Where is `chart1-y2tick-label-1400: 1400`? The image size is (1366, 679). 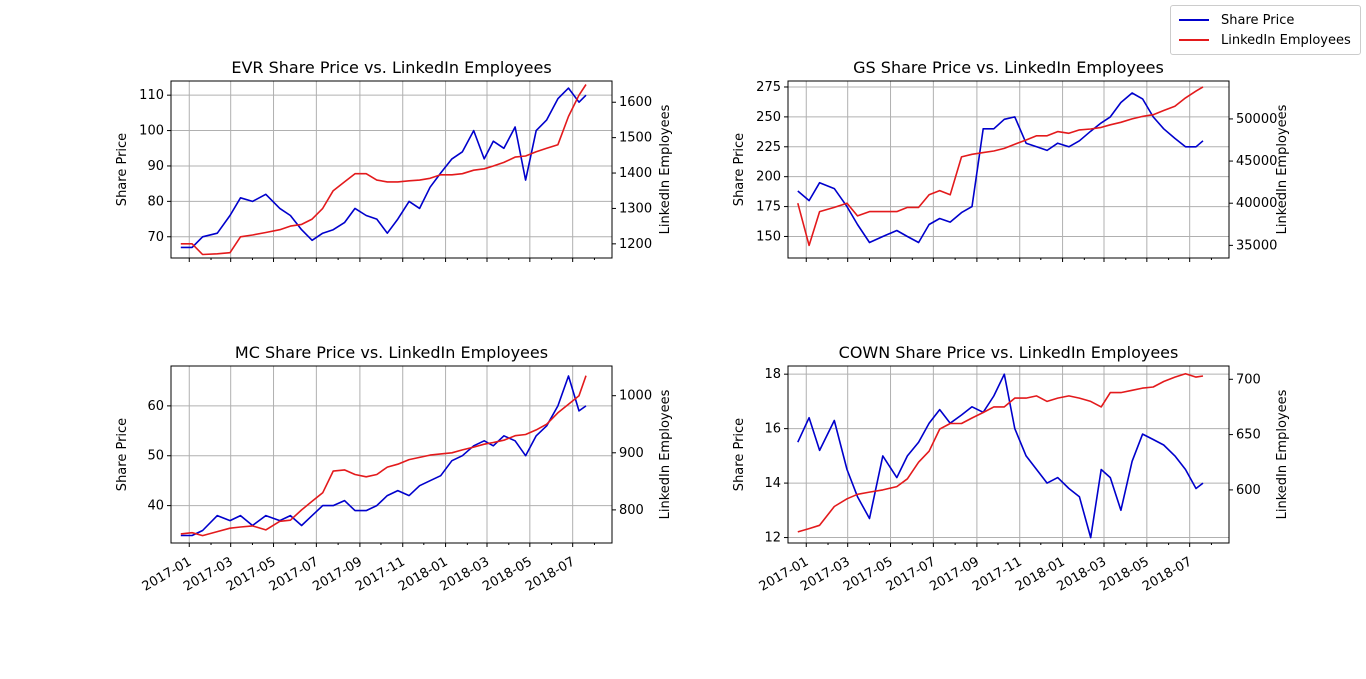 chart1-y2tick-label-1400: 1400 is located at coordinates (635, 173).